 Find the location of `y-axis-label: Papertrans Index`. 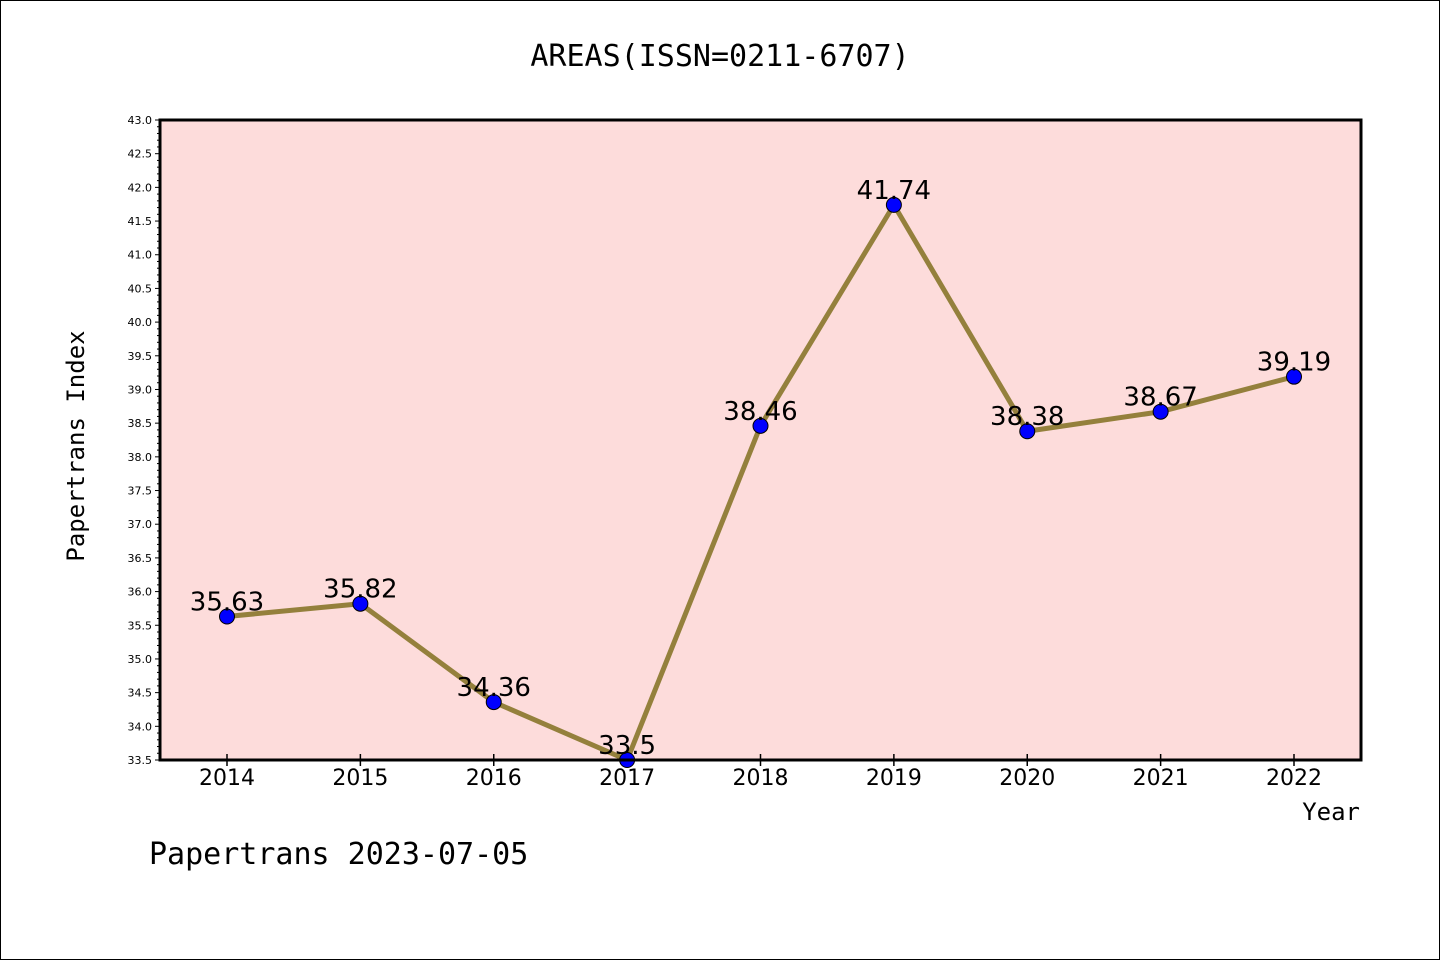

y-axis-label: Papertrans Index is located at coordinates (76, 445).